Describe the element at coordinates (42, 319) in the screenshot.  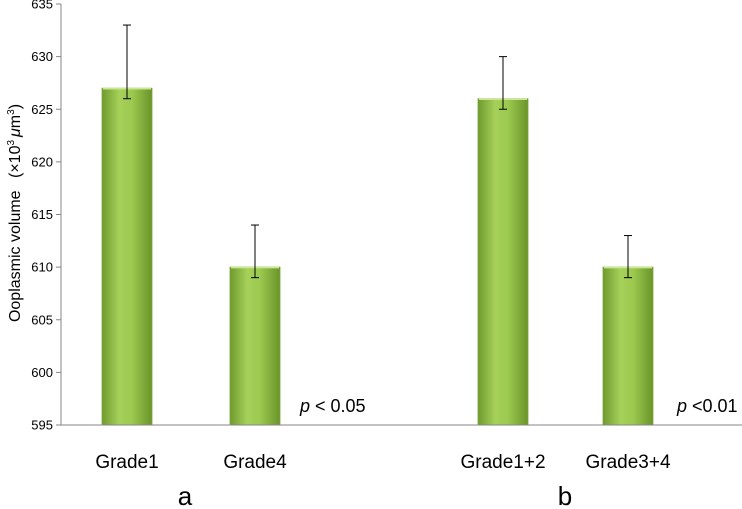
I see `y-tick-label: 605` at that location.